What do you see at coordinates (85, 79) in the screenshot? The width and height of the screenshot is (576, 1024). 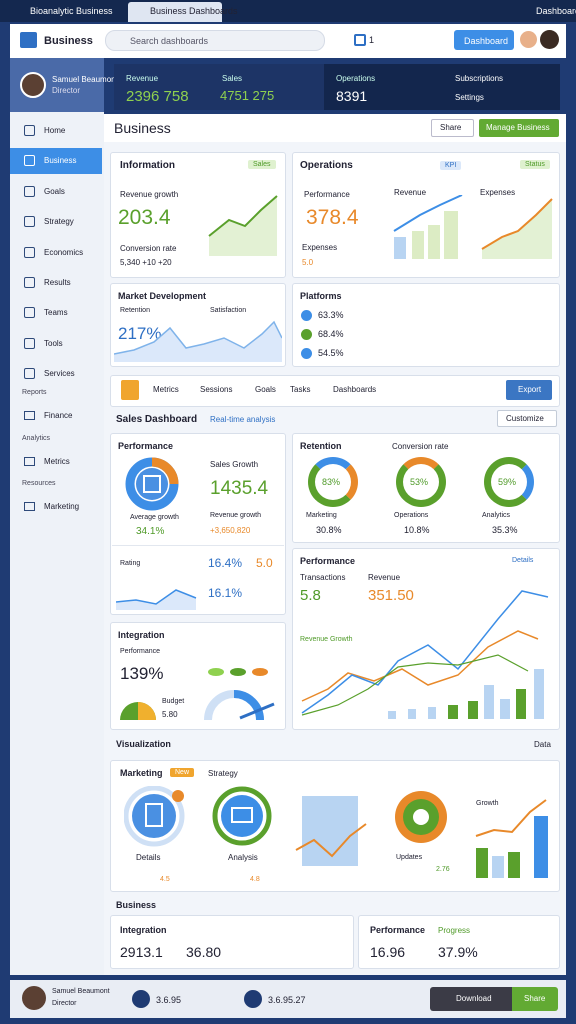 I see `profile-name: Samuel Beaumont` at bounding box center [85, 79].